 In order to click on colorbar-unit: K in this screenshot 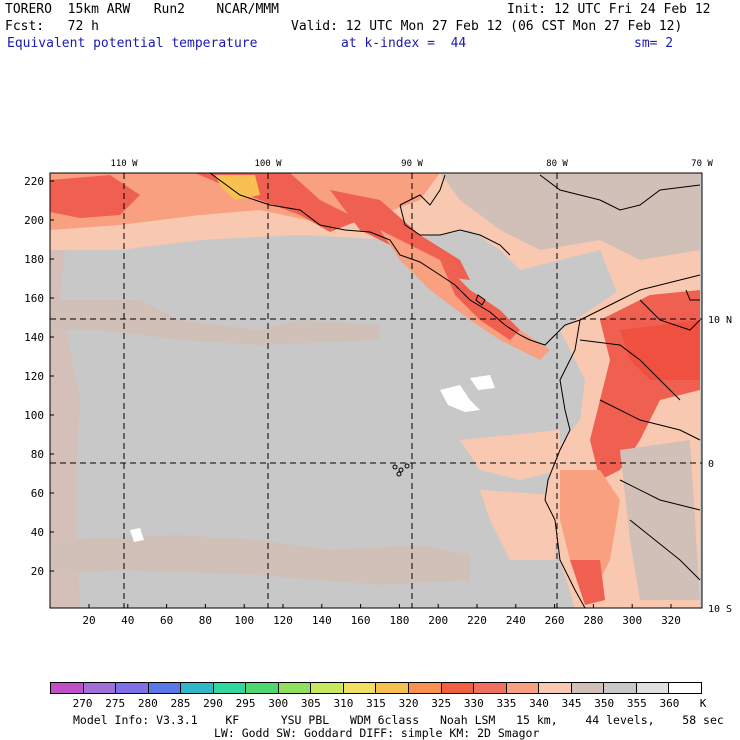, I will do `click(703, 703)`.